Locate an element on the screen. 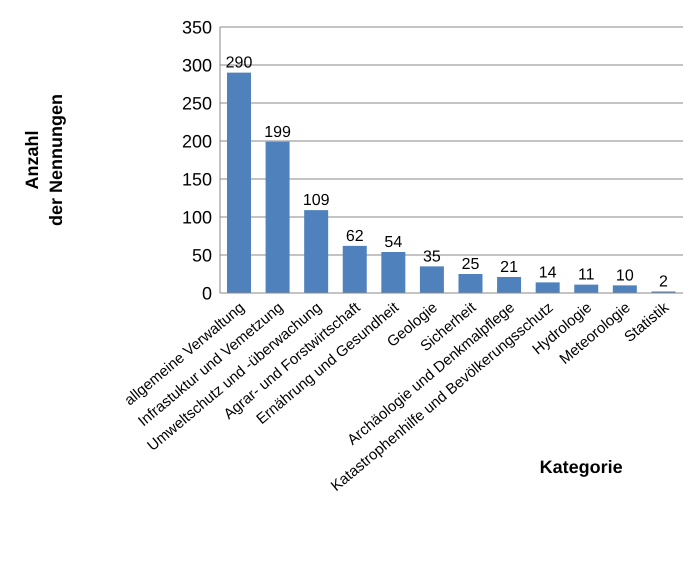 This screenshot has width=691, height=585. data-label: 62 is located at coordinates (355, 236).